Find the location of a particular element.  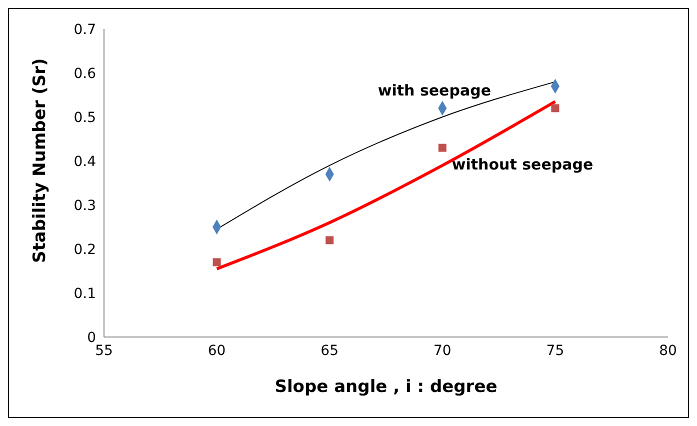

y-tick-label: 0.7 is located at coordinates (85, 30).